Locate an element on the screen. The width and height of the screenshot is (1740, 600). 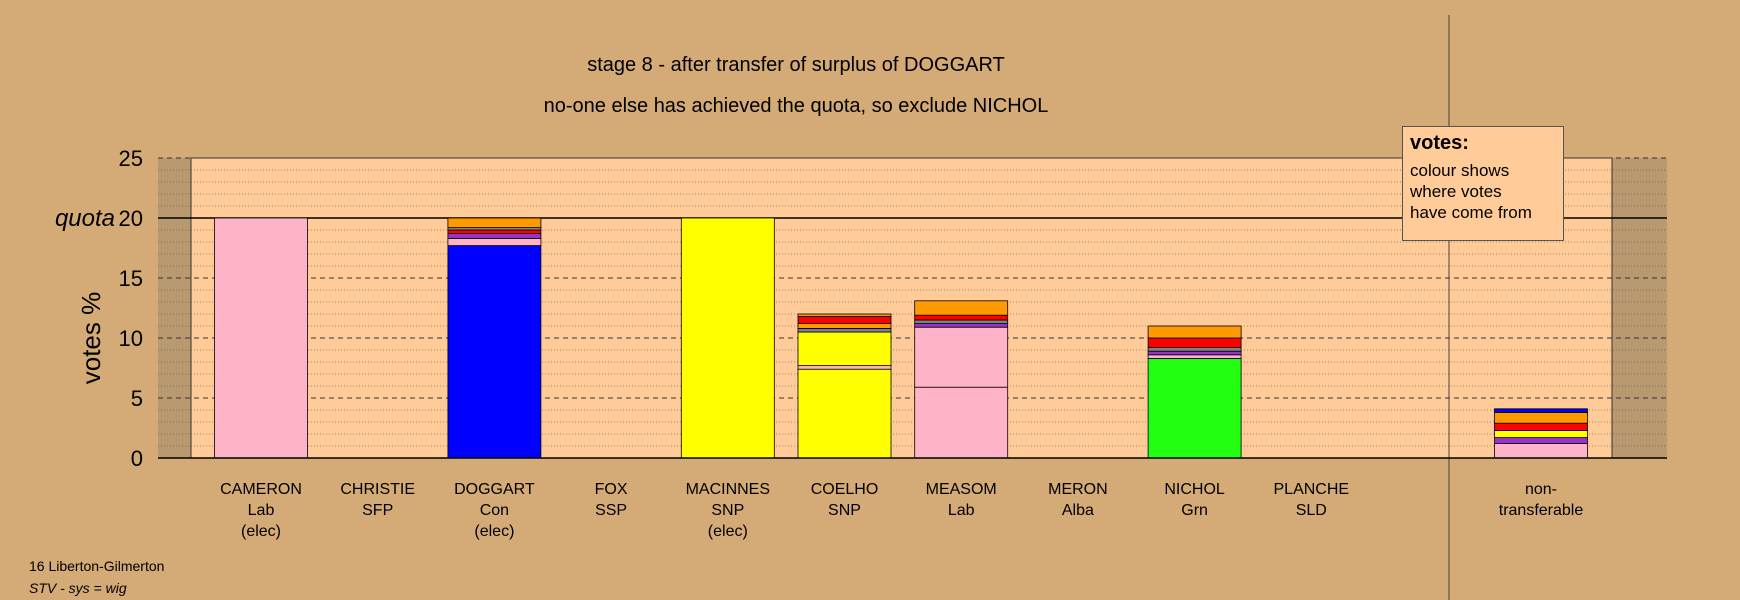
legend-line: where votes is located at coordinates (1456, 191).